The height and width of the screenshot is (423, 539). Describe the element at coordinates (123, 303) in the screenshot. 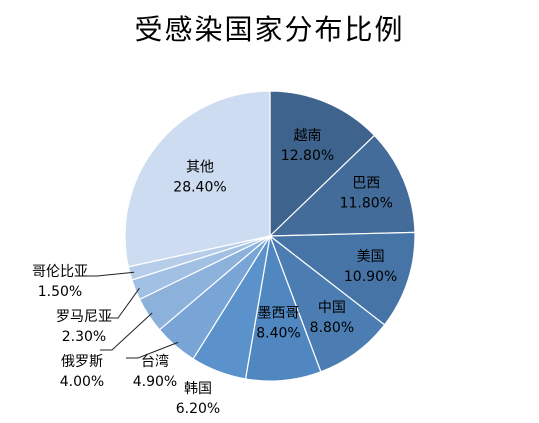

I see `slice-9-leader-line` at that location.